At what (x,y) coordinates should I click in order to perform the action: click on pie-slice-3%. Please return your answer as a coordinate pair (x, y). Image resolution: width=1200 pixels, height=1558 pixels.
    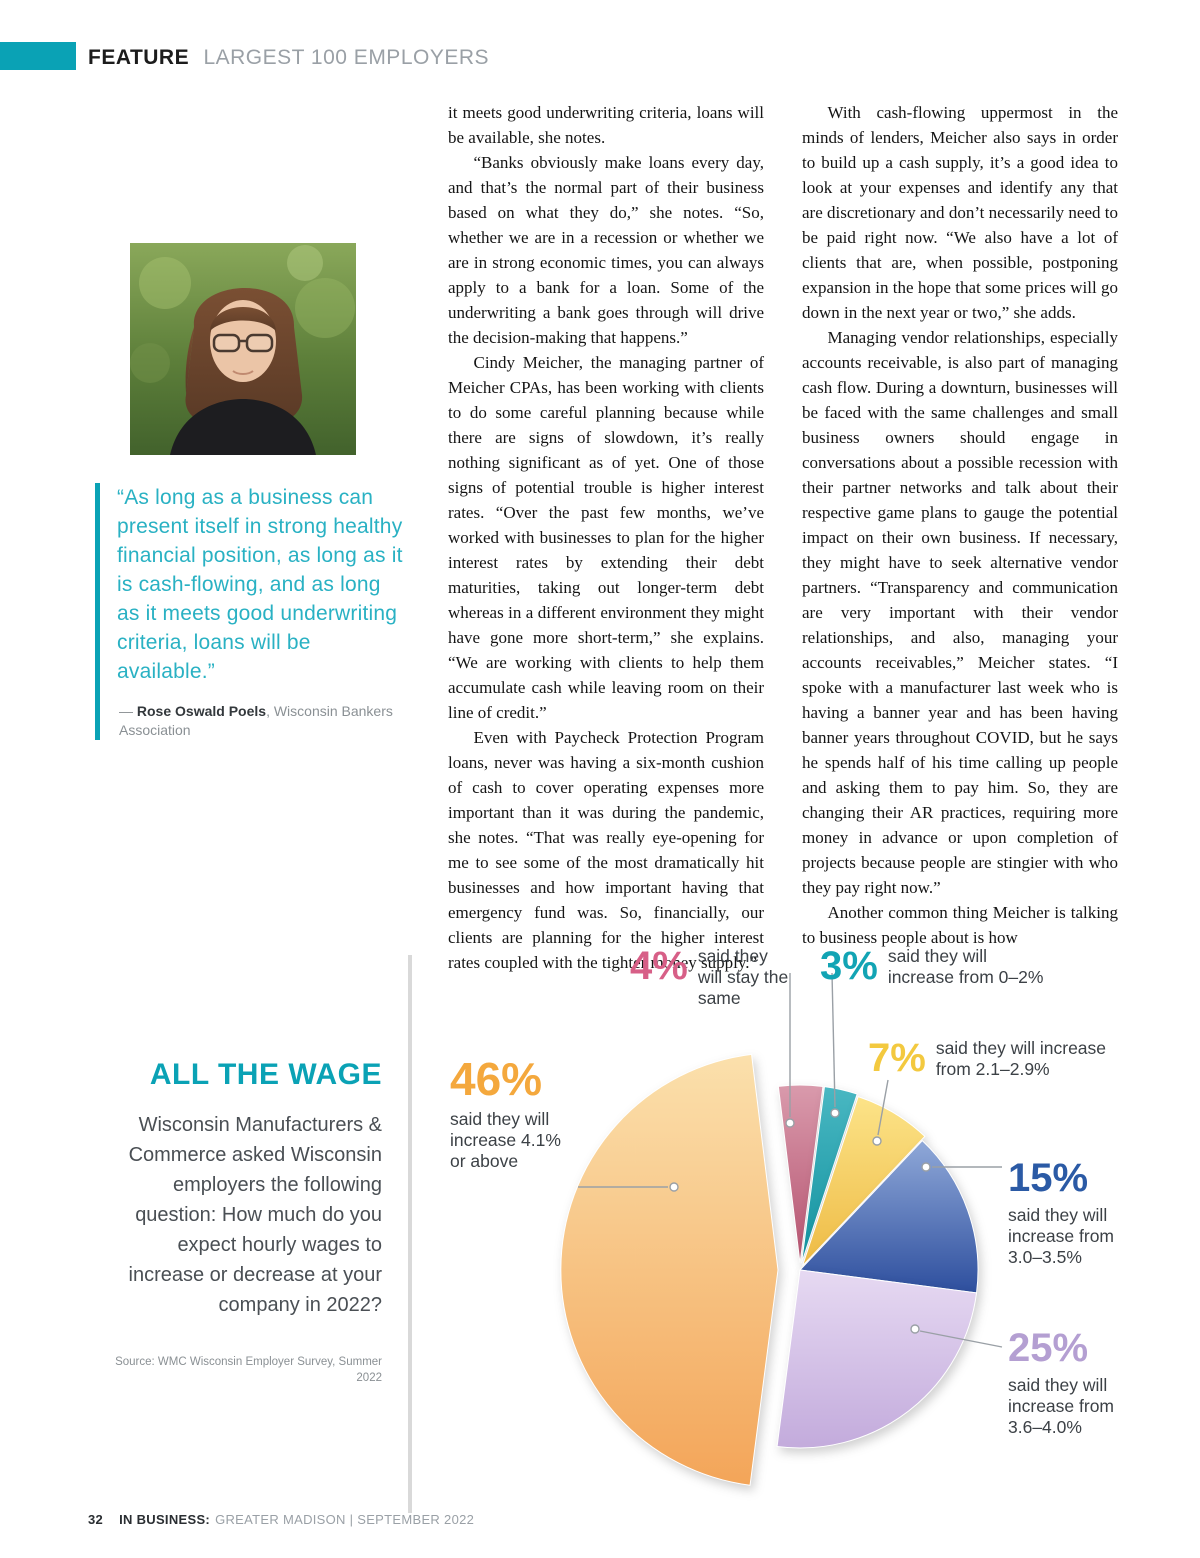
    Looking at the image, I should click on (829, 1175).